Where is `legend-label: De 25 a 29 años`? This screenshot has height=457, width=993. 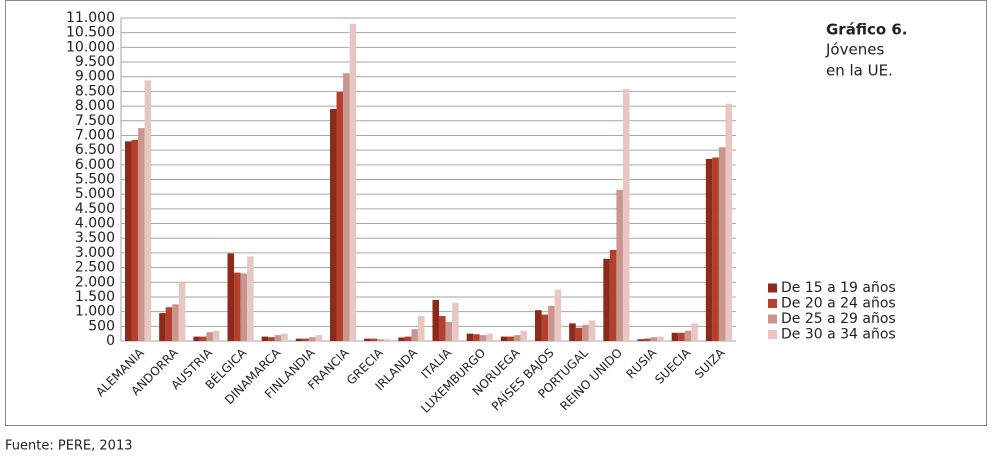 legend-label: De 25 a 29 años is located at coordinates (838, 319).